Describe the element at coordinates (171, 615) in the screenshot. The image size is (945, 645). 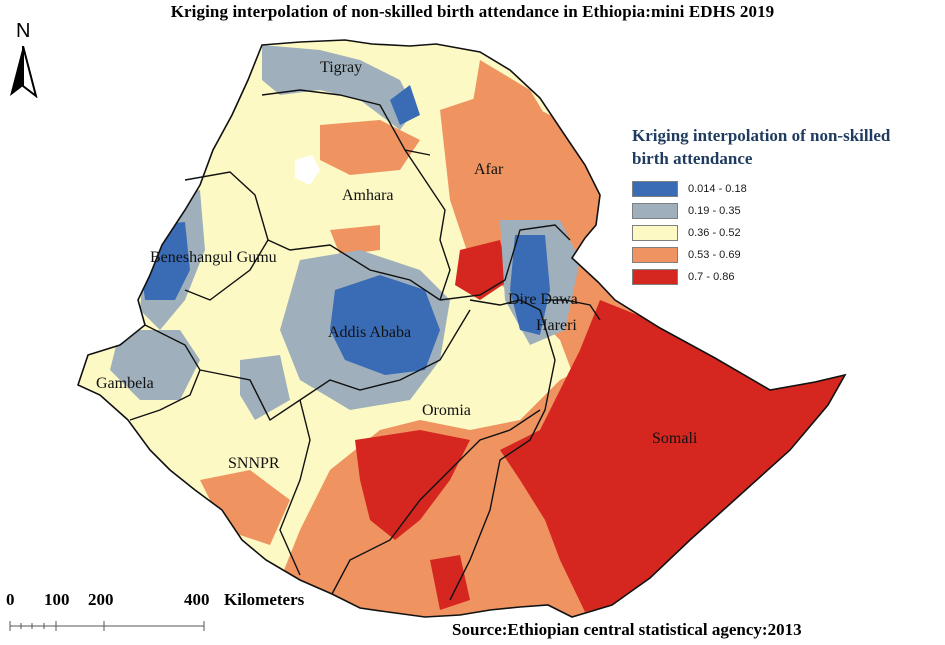
I see `scale-bar: 0 100 200 400 Kilometers` at that location.